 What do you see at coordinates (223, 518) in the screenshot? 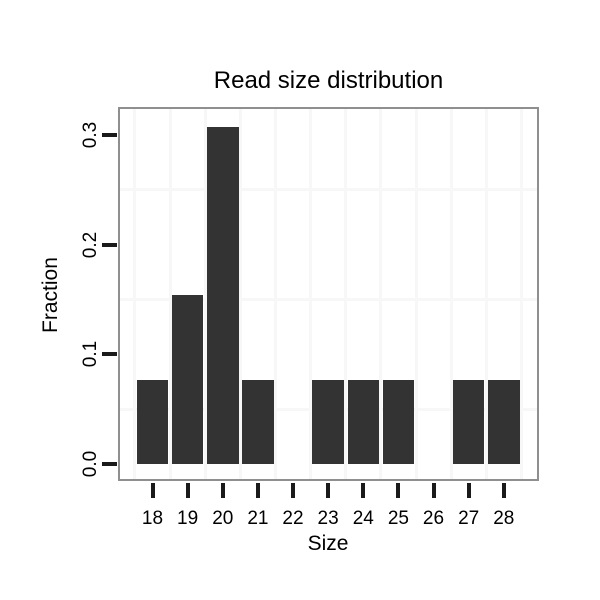
I see `x-tick-label: 20` at bounding box center [223, 518].